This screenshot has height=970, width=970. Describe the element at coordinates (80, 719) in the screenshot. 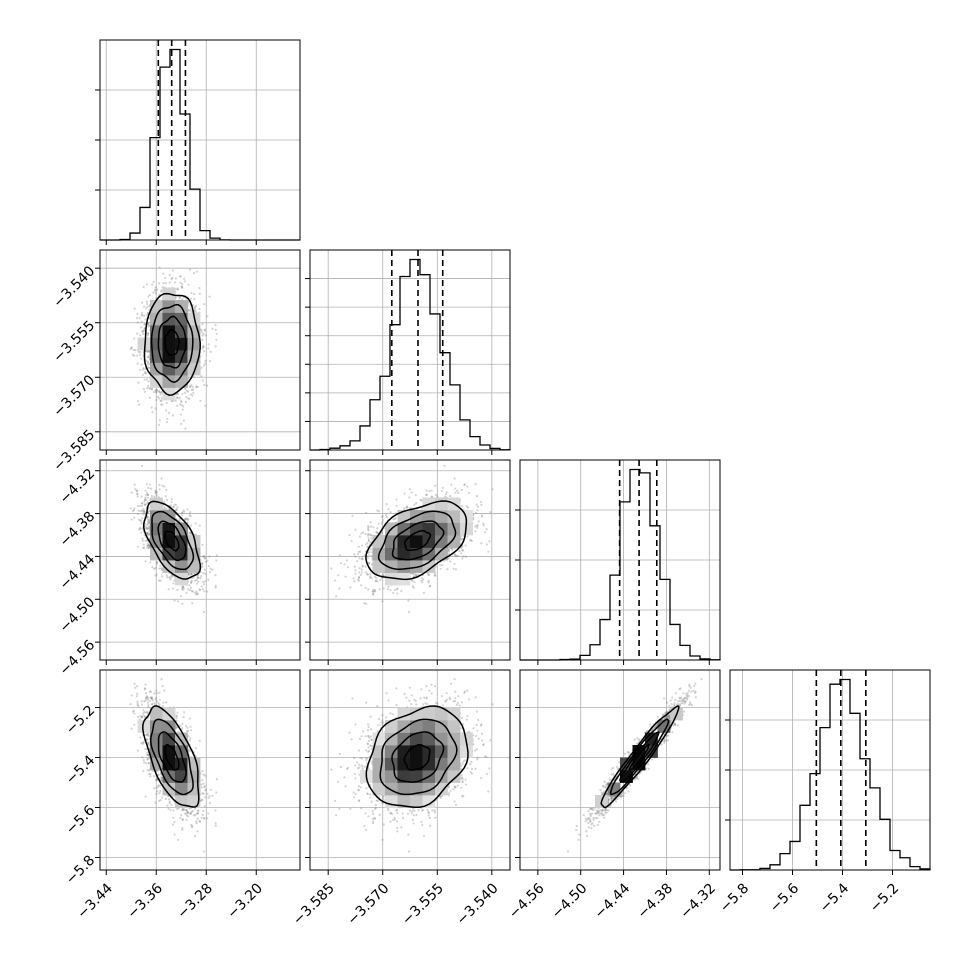

I see `y-tick-label: −5.2` at that location.